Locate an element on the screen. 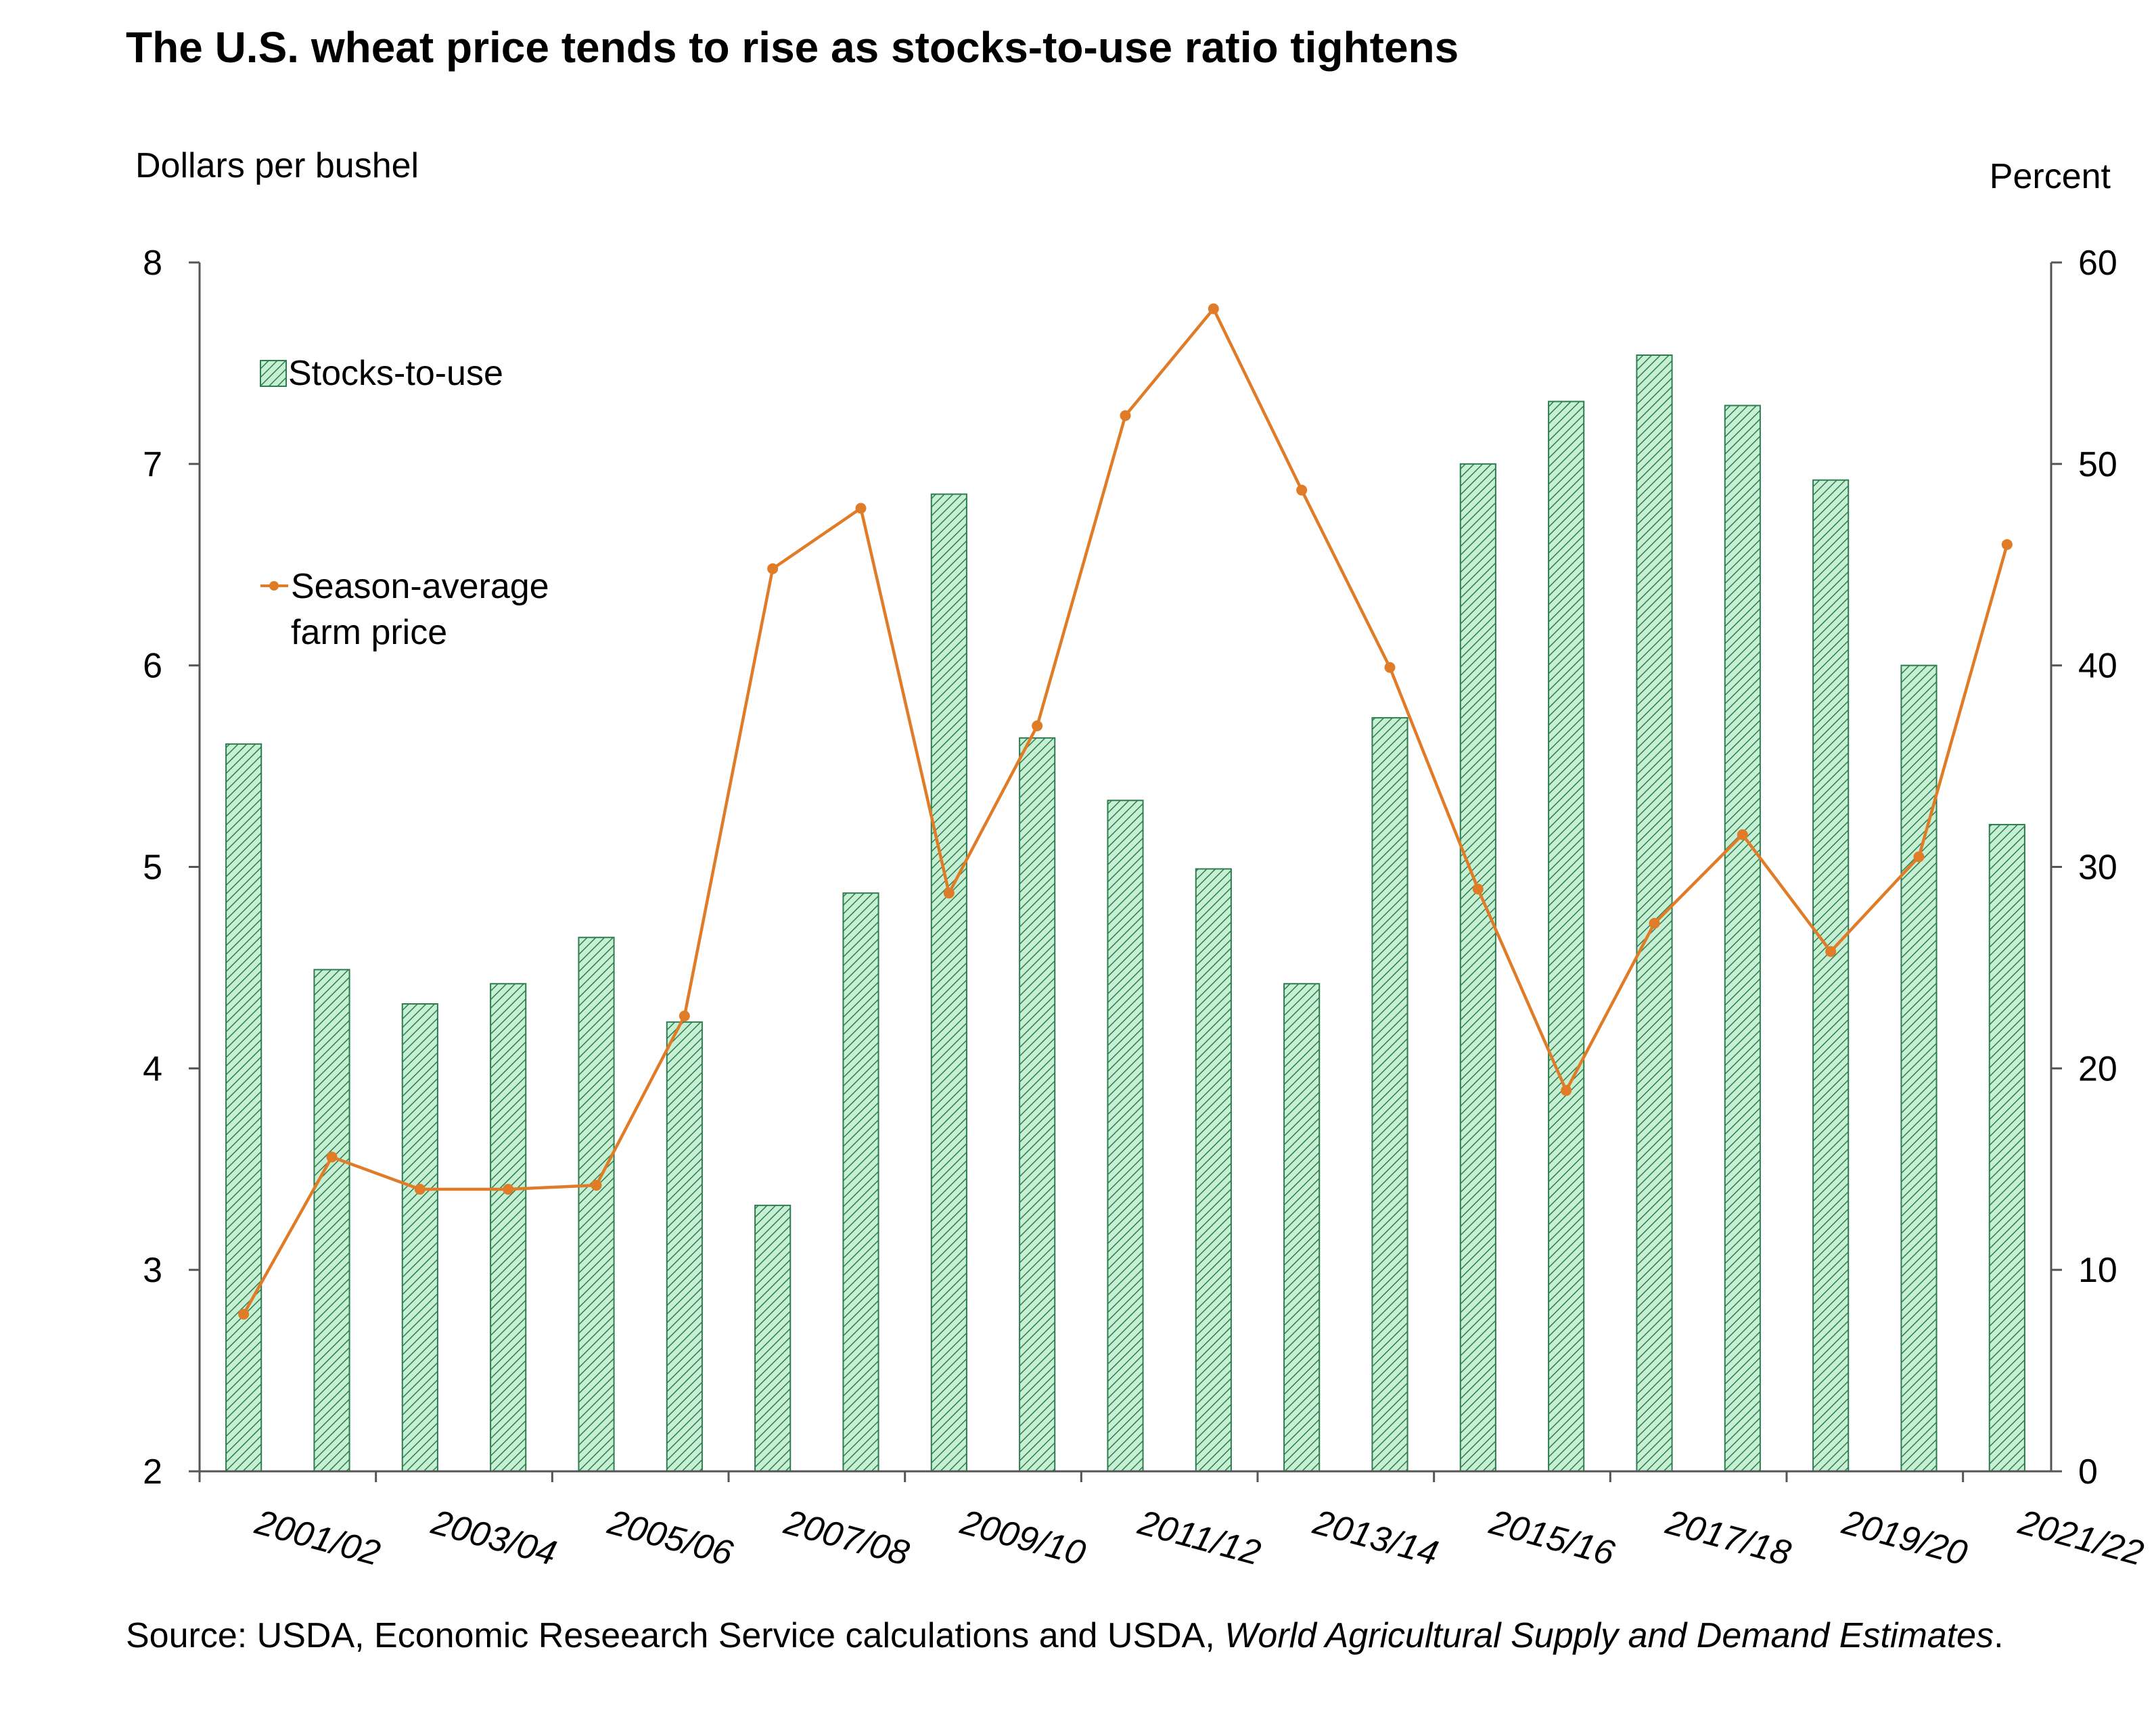 This screenshot has width=2156, height=1725. legend-marker is located at coordinates (274, 586).